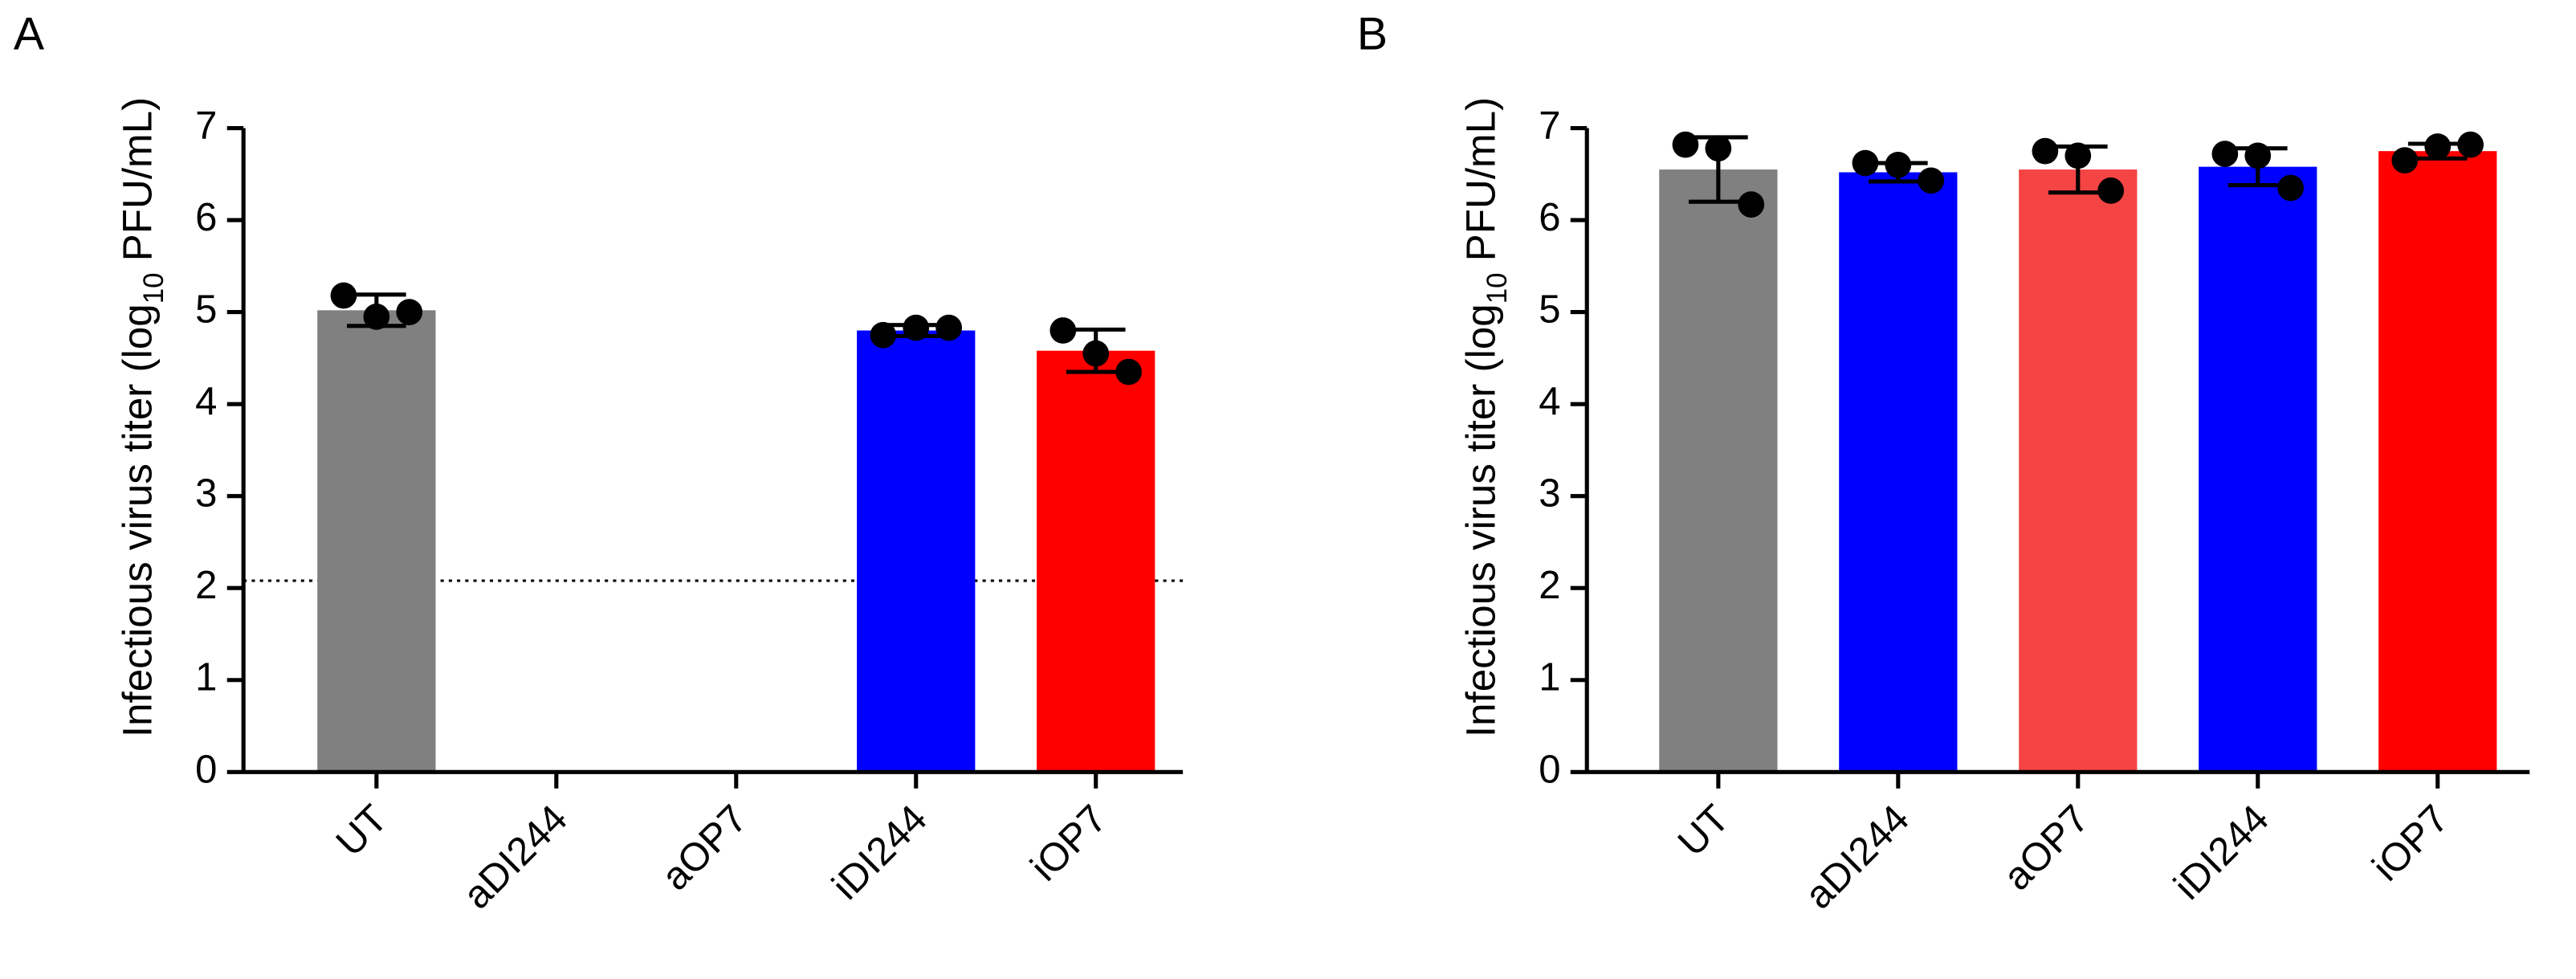  I want to click on panel-label: B, so click(1372, 33).